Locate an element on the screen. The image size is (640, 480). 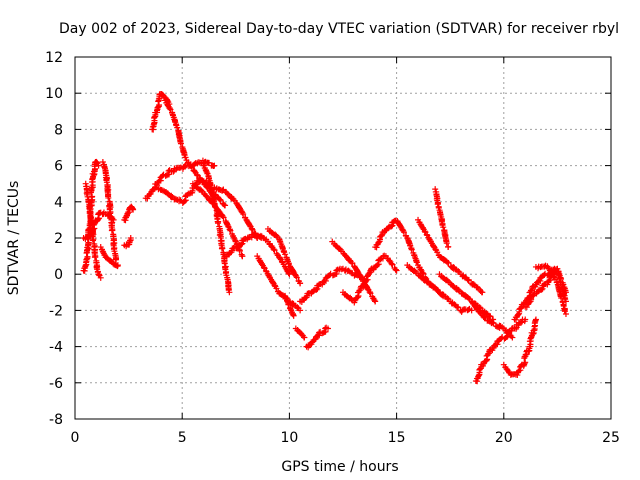
x-axis-label: GPS time / hours is located at coordinates (339, 467).